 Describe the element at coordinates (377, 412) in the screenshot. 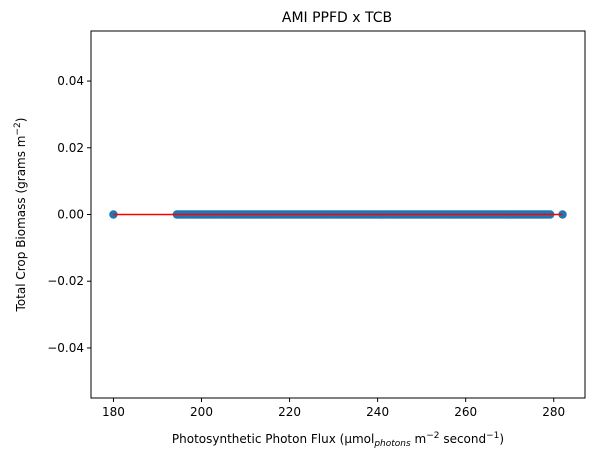

I see `x-tick-label: 240` at that location.